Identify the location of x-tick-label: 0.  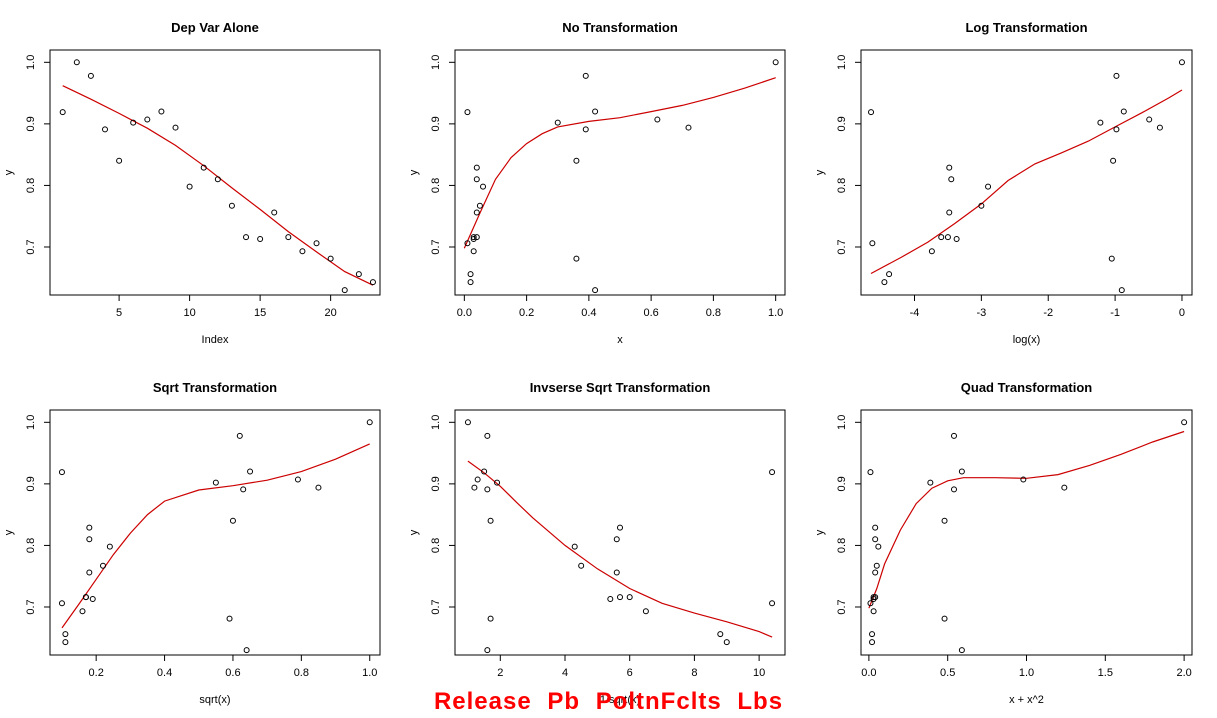
(1182, 313).